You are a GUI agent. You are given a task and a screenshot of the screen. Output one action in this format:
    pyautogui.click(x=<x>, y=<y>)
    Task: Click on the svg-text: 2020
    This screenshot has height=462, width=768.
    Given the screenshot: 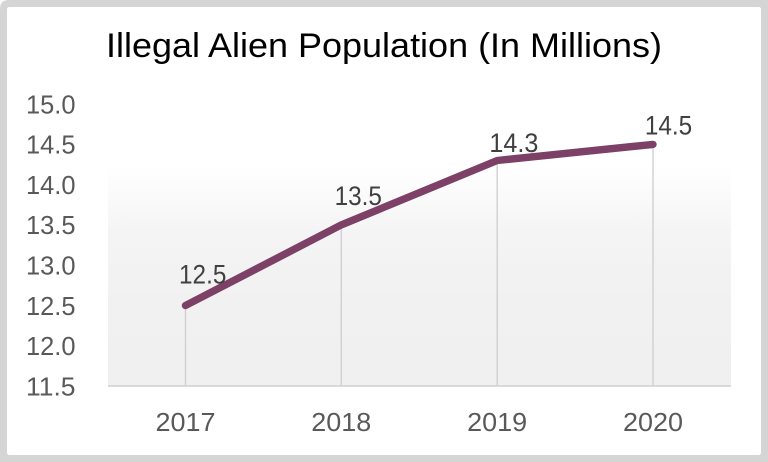 What is the action you would take?
    pyautogui.click(x=653, y=422)
    